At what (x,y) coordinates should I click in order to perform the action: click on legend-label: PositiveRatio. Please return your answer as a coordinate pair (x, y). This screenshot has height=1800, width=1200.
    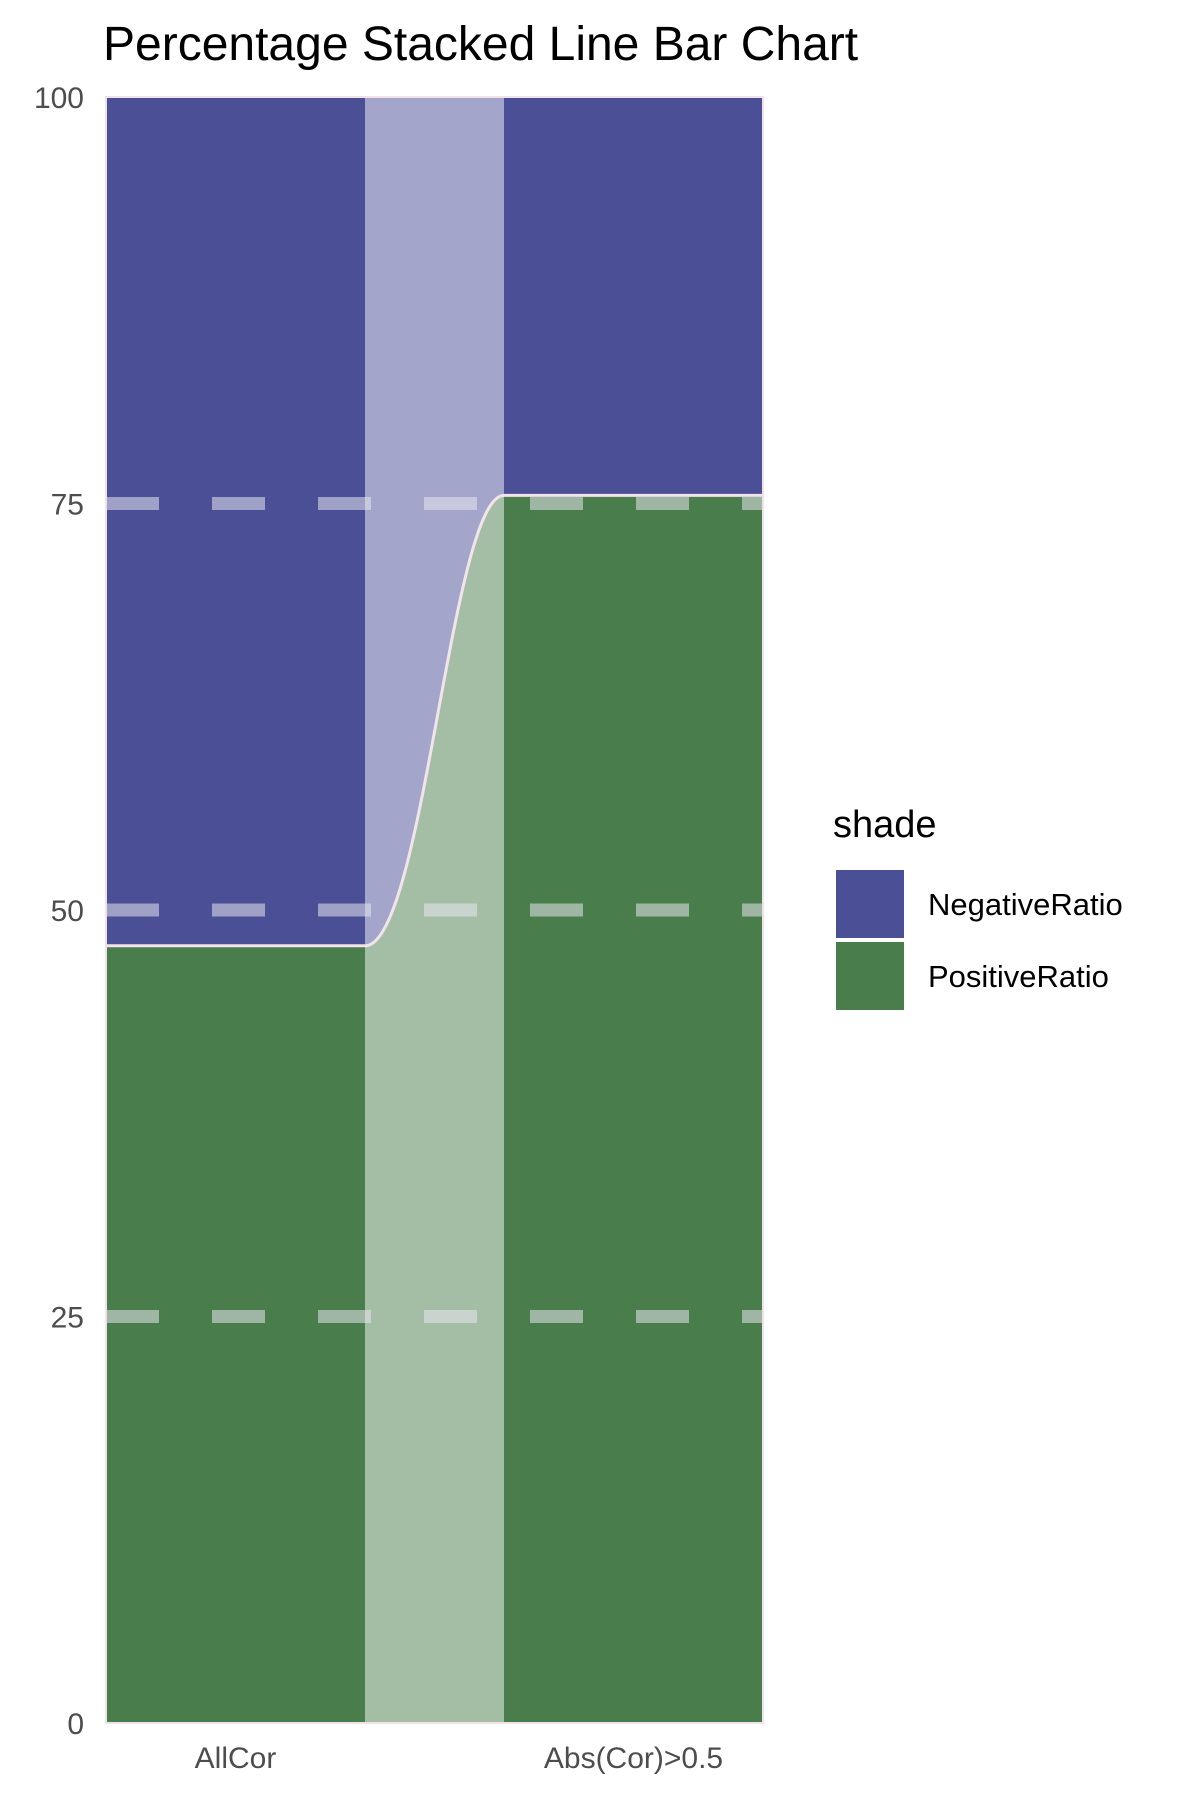
    Looking at the image, I should click on (1018, 976).